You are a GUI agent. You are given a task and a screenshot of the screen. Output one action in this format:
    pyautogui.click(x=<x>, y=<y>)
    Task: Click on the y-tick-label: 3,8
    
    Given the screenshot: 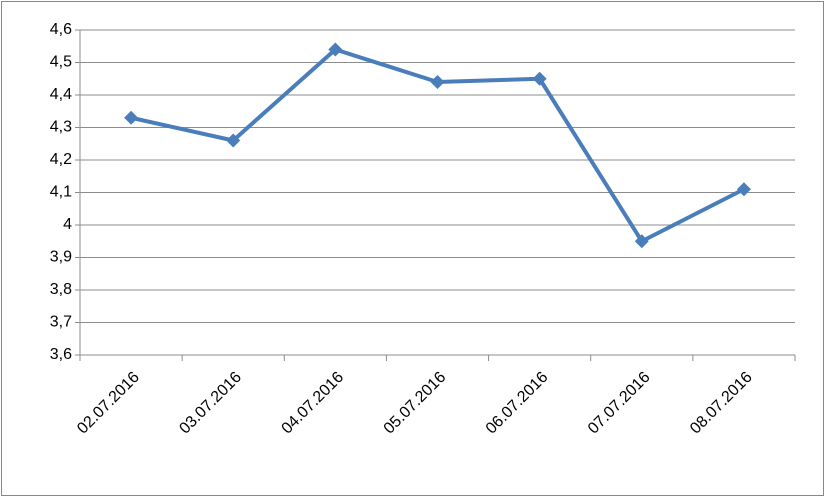 What is the action you would take?
    pyautogui.click(x=61, y=289)
    